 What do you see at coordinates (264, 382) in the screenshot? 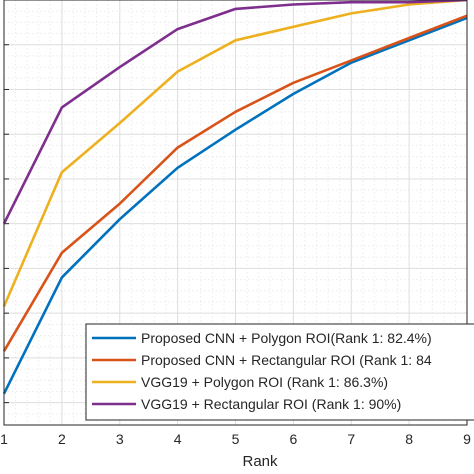
I see `legend-label-3: VGG19 + Polygon ROI (Rank 1: 86.3%)` at bounding box center [264, 382].